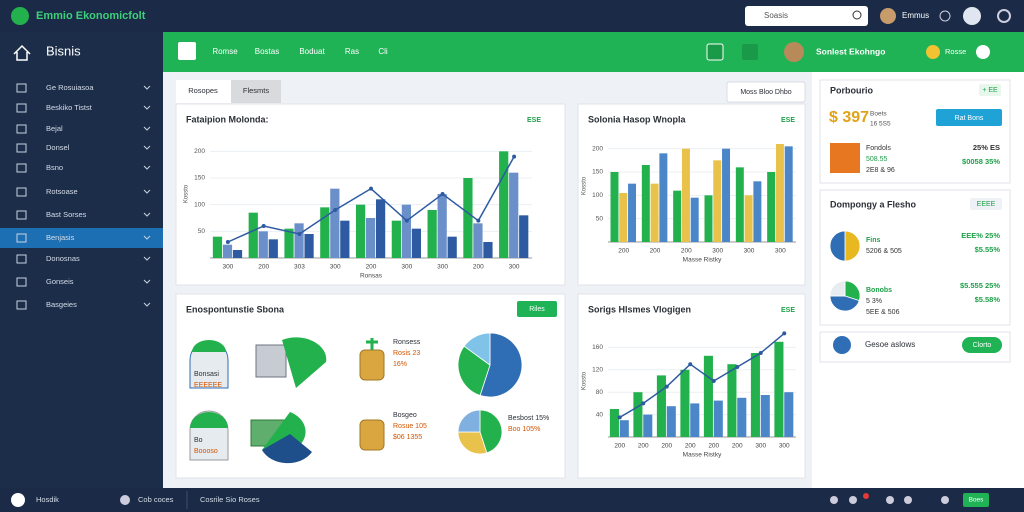 This screenshot has width=1024, height=512. What do you see at coordinates (69, 107) in the screenshot?
I see `sidebar-item: Beskiko Tistst` at bounding box center [69, 107].